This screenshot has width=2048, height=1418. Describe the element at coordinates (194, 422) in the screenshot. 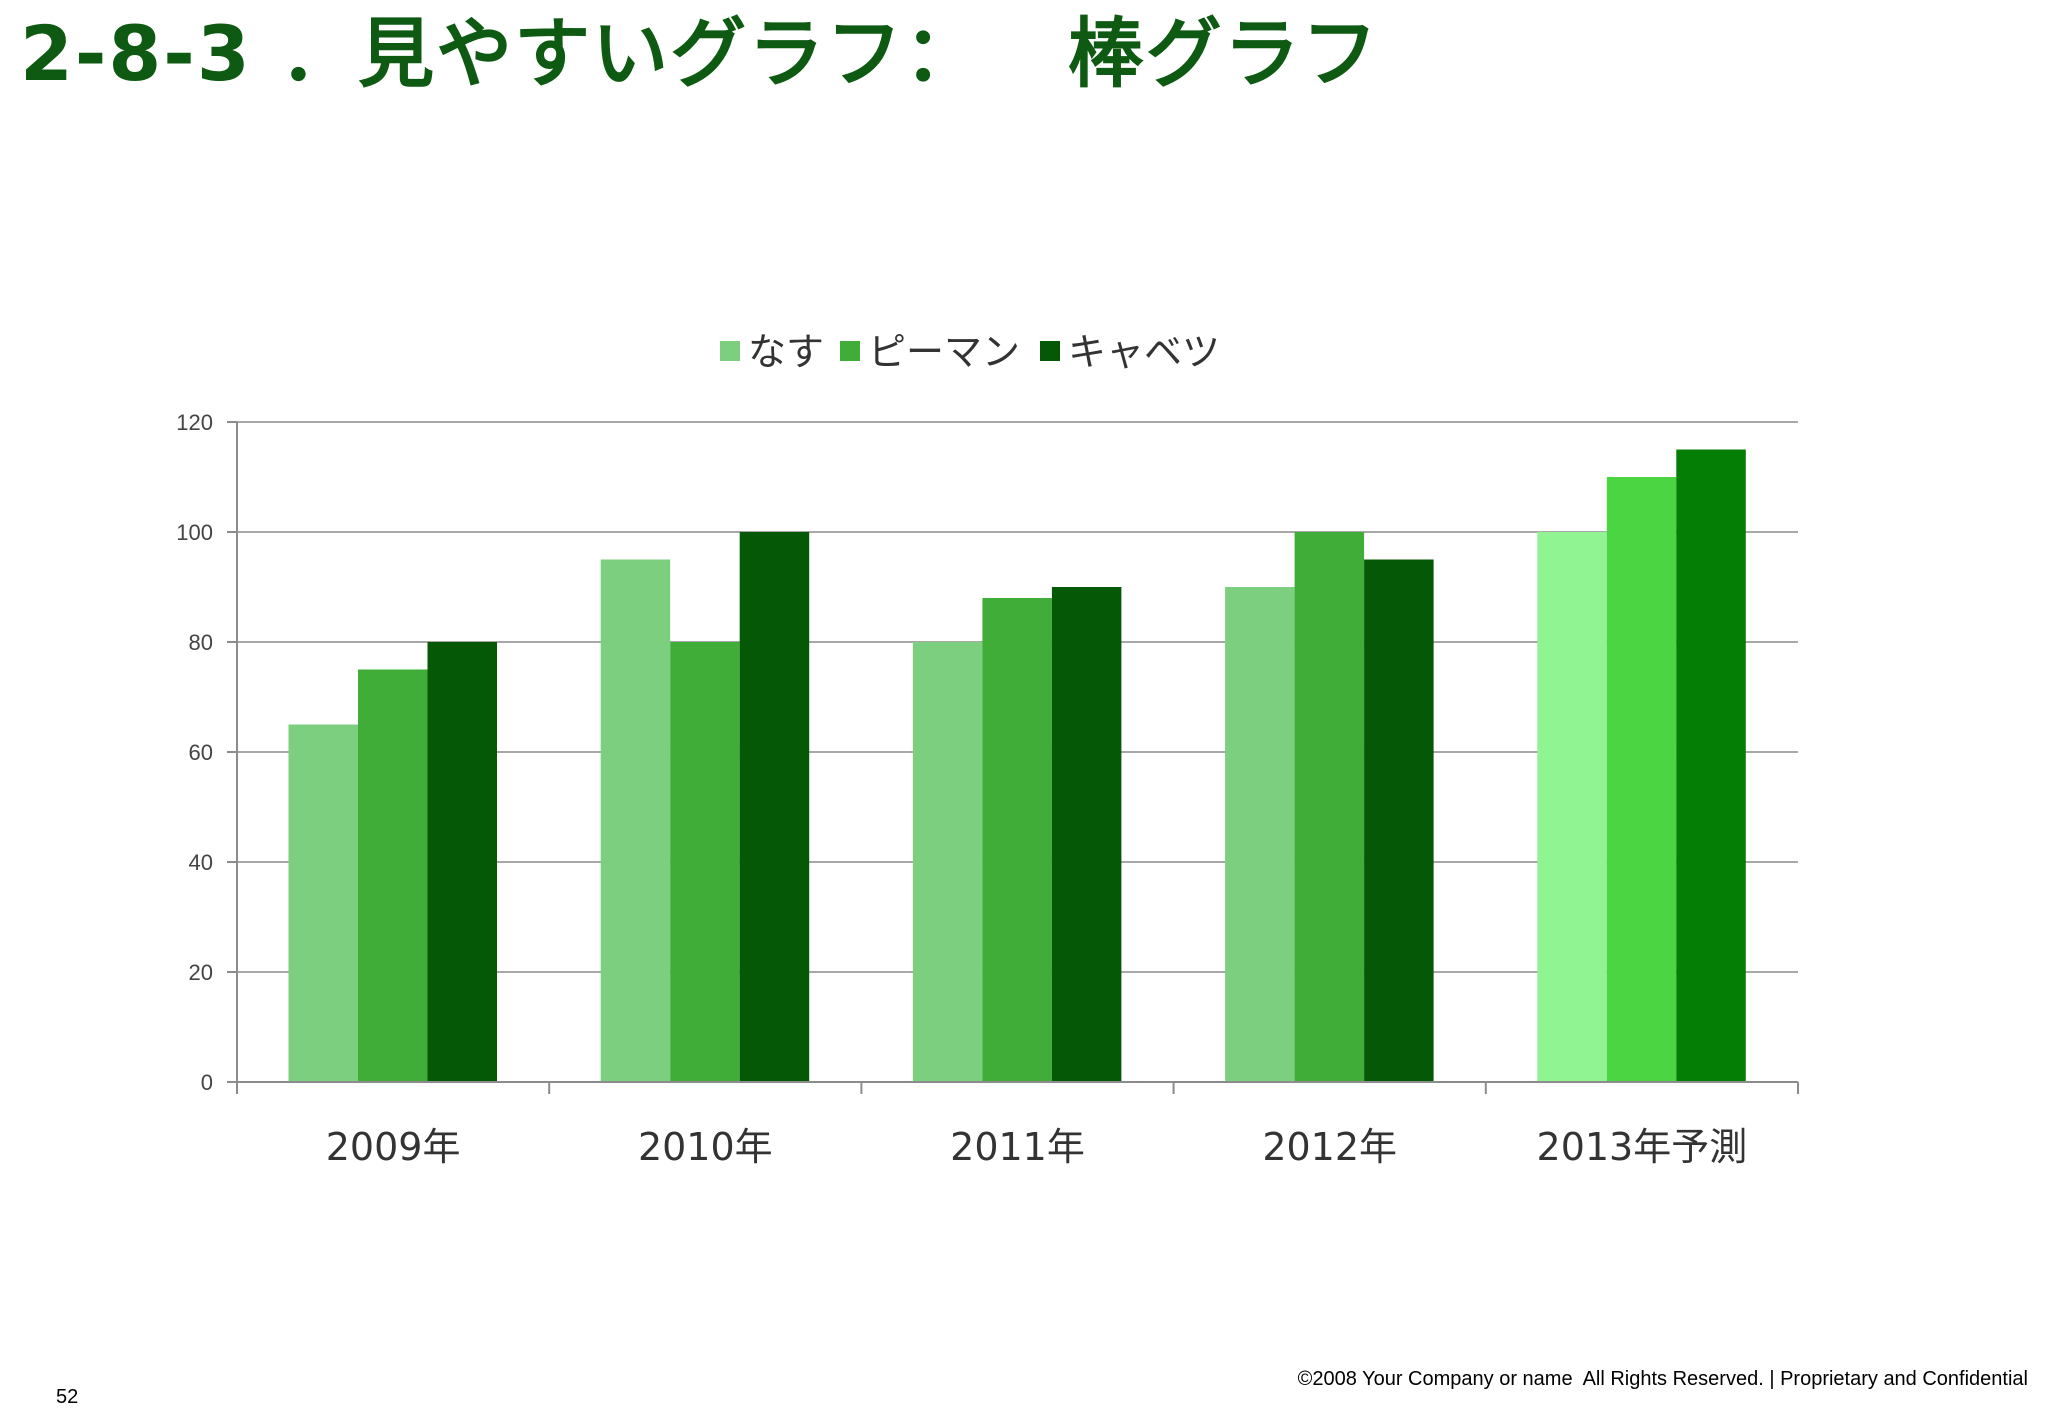

I see `y-tick-label: 120` at that location.